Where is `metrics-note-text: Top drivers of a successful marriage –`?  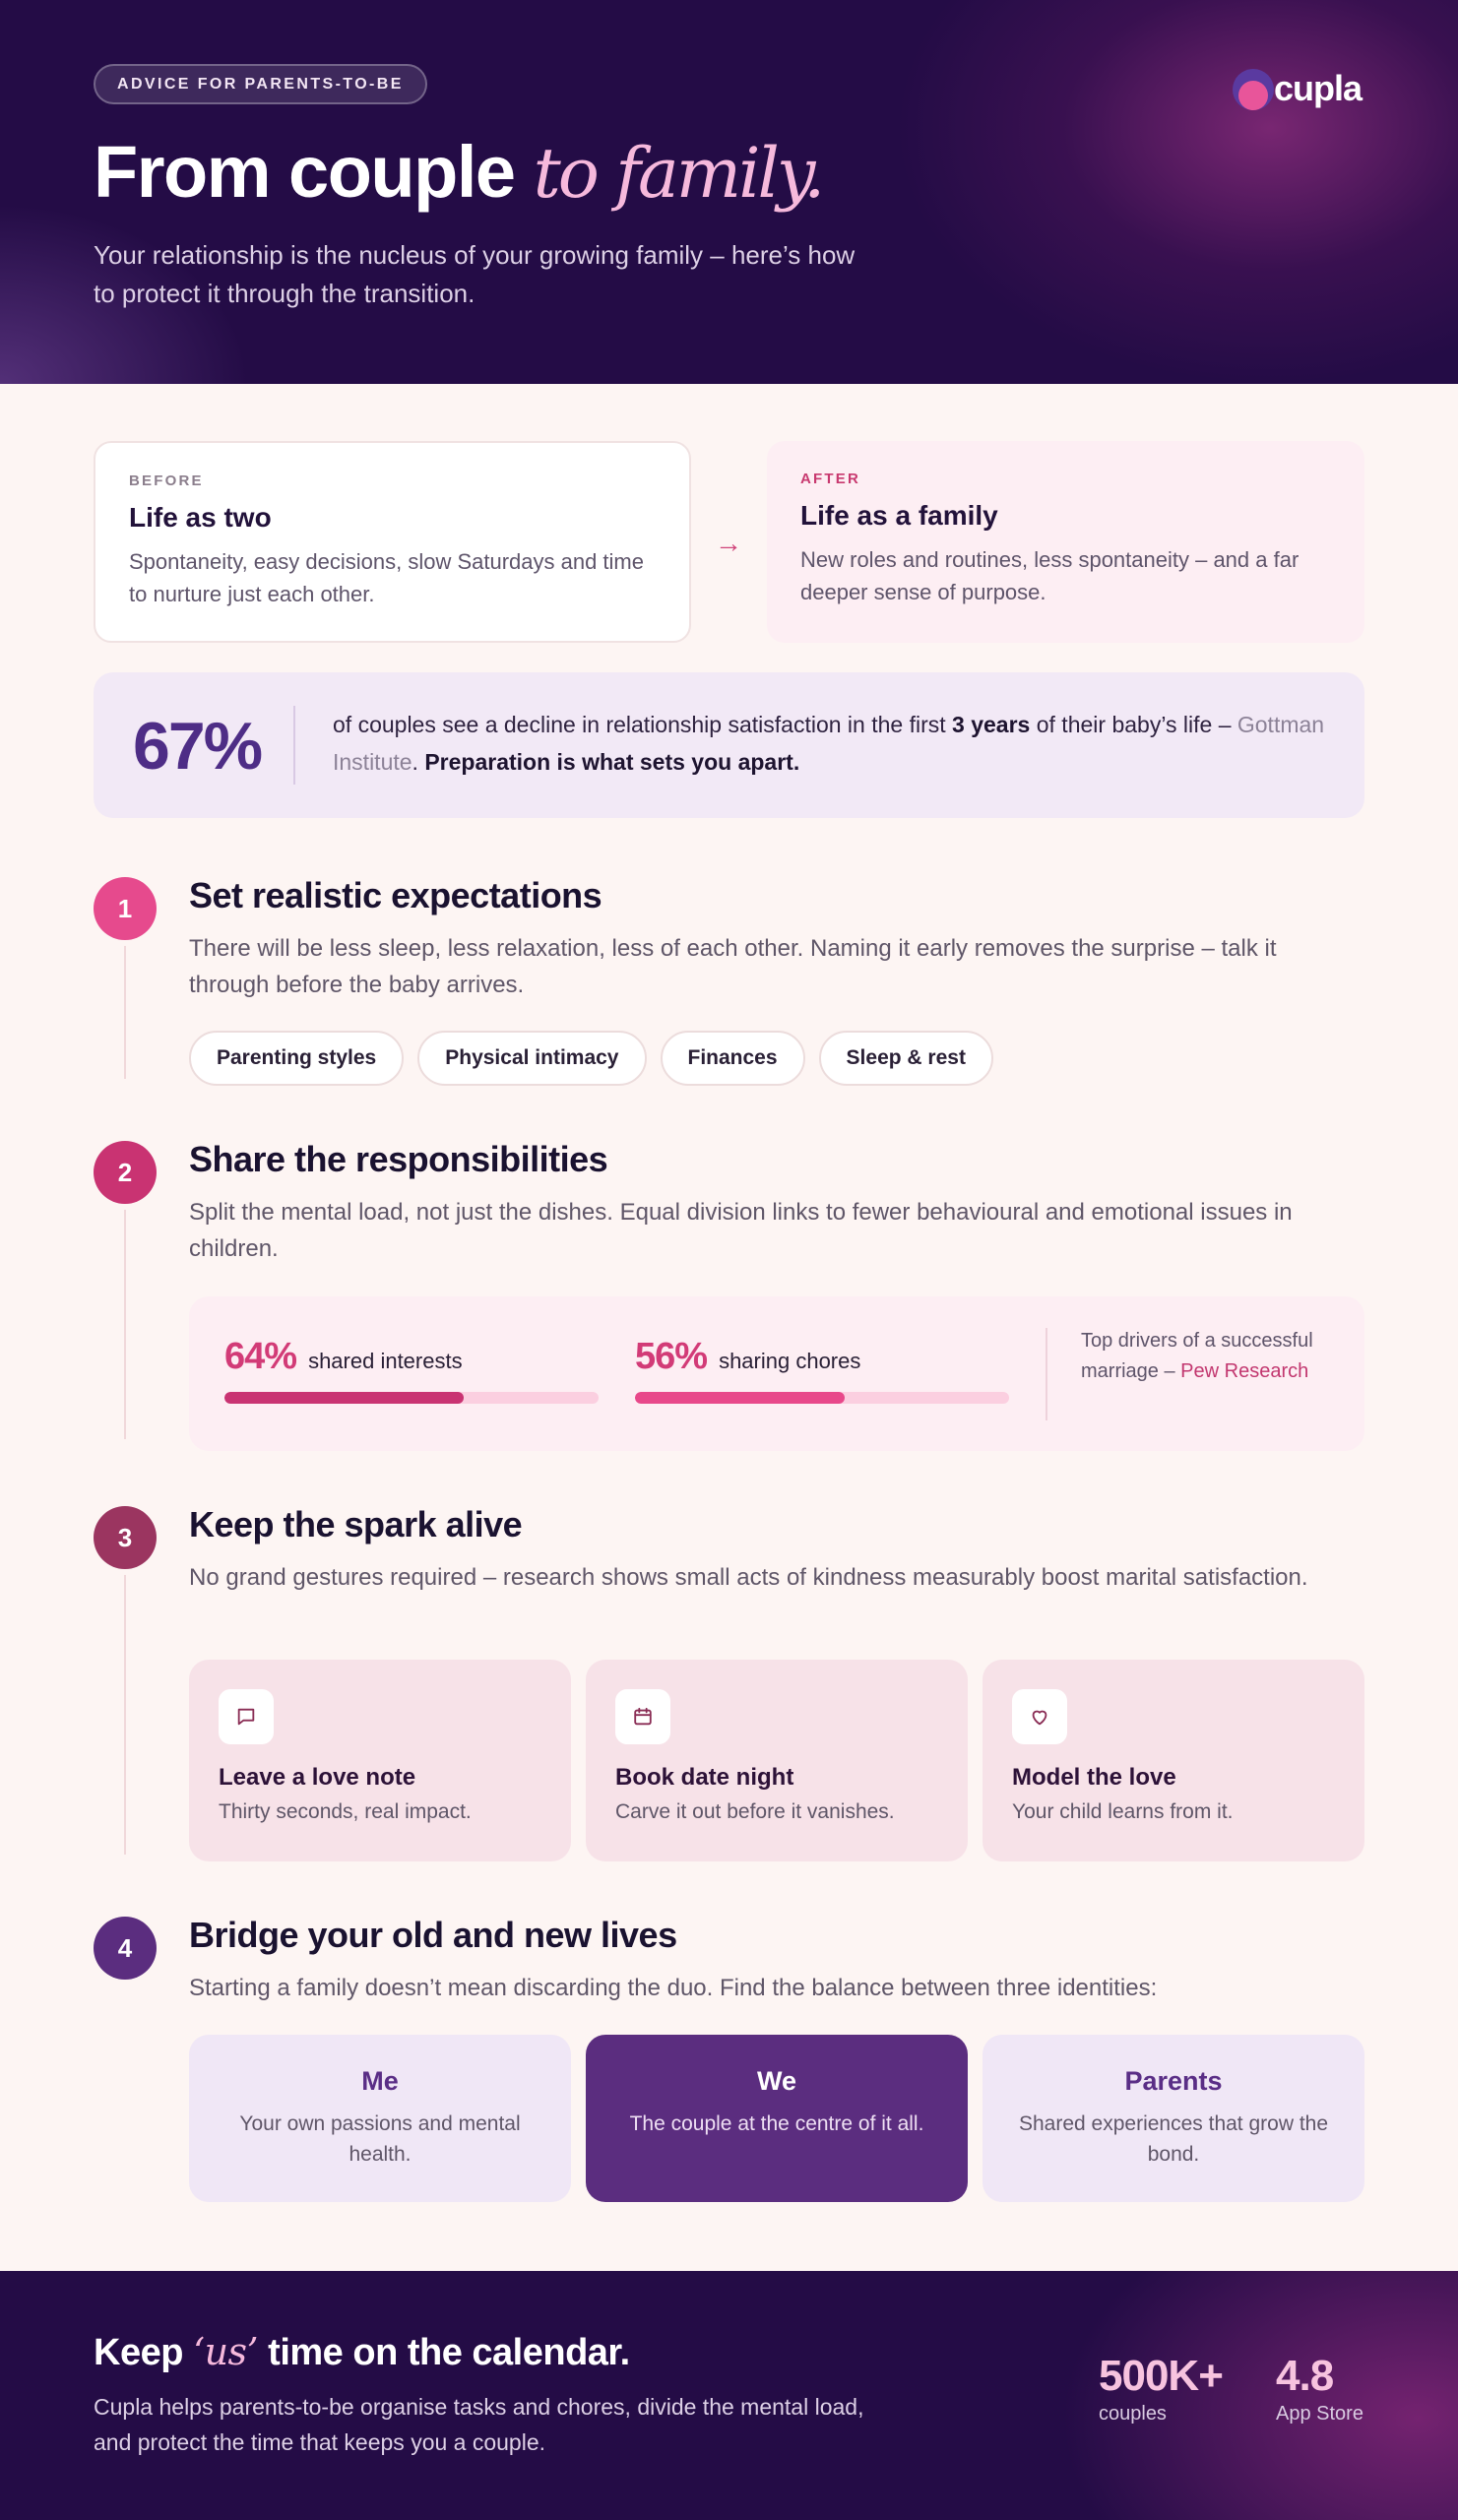
metrics-note-text: Top drivers of a successful marriage – is located at coordinates (1197, 1356).